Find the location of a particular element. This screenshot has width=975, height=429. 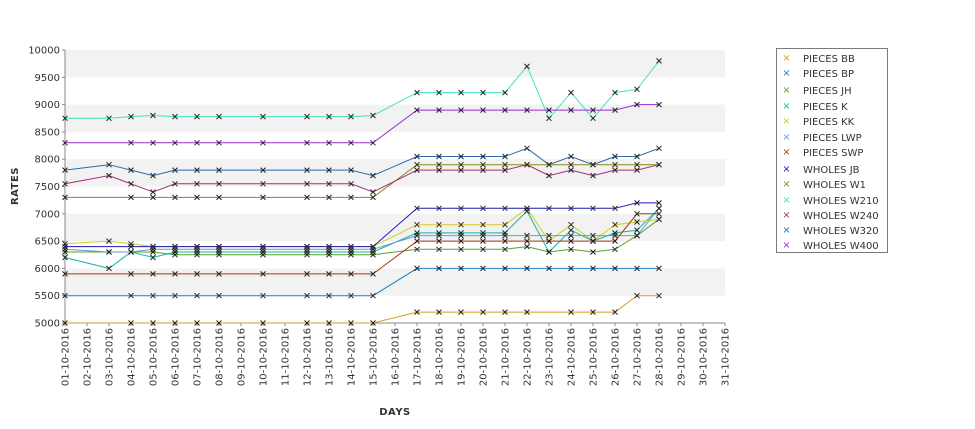

x-tick-label: 28-10-2016 is located at coordinates (660, 357).